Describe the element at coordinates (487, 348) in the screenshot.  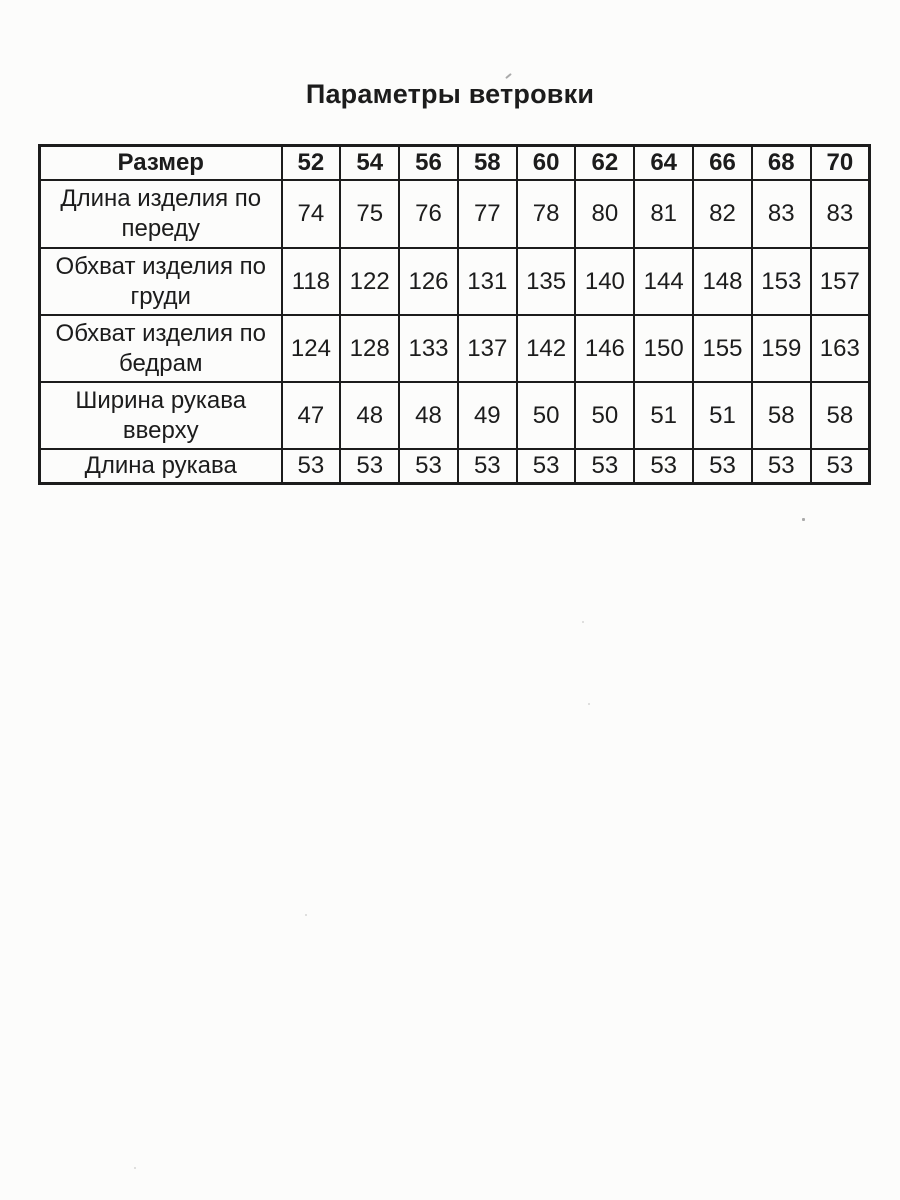
I see `value-cell: 137` at that location.